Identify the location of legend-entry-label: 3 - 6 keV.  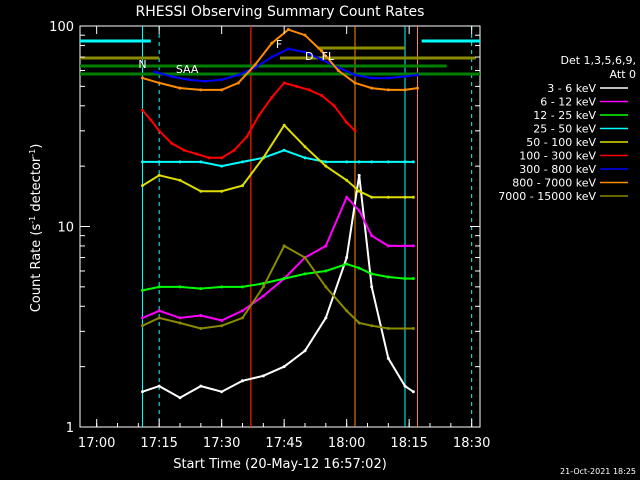
(571, 88).